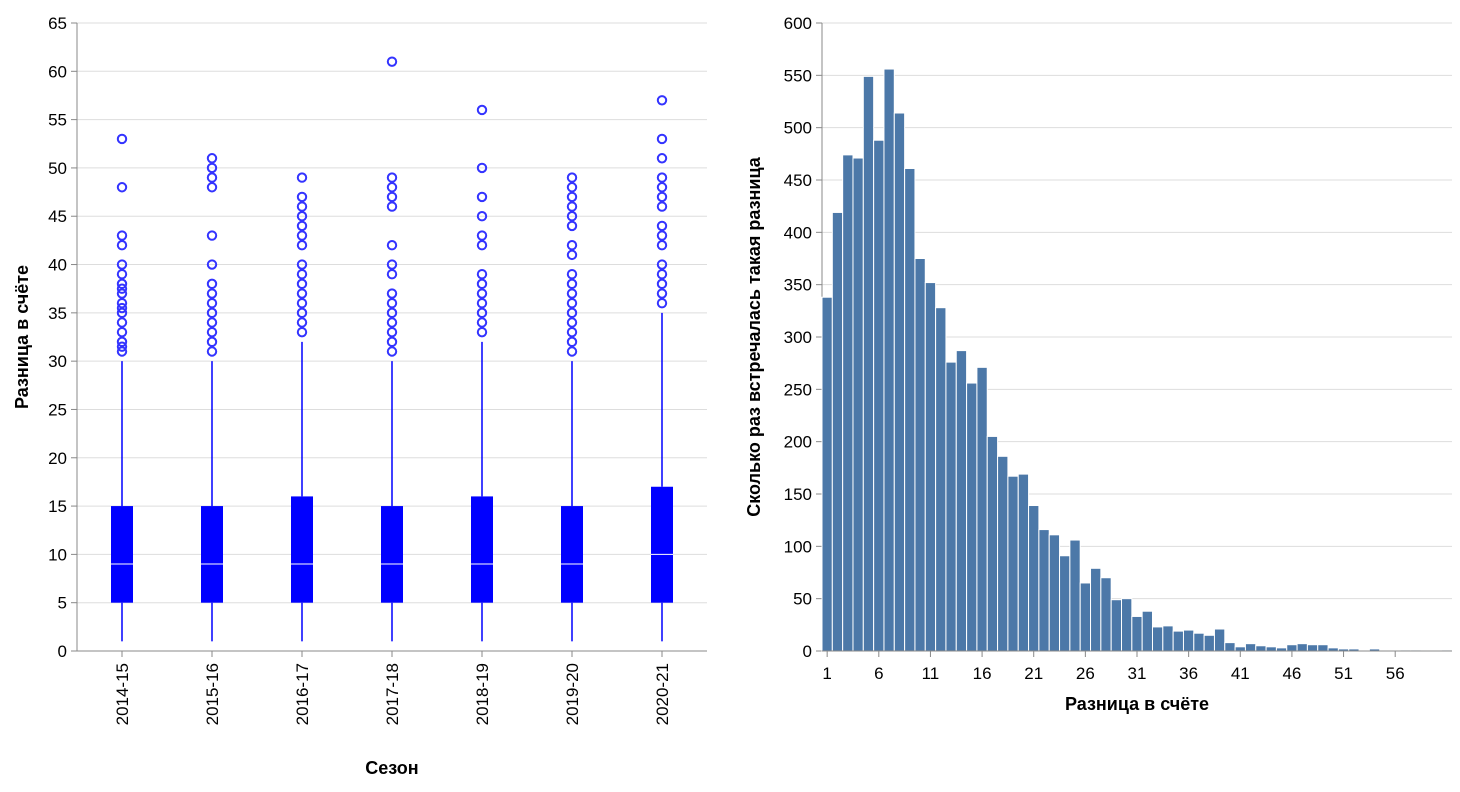 This screenshot has height=792, width=1460. What do you see at coordinates (57, 71) in the screenshot?
I see `boxplot-y-tick-label: 60` at bounding box center [57, 71].